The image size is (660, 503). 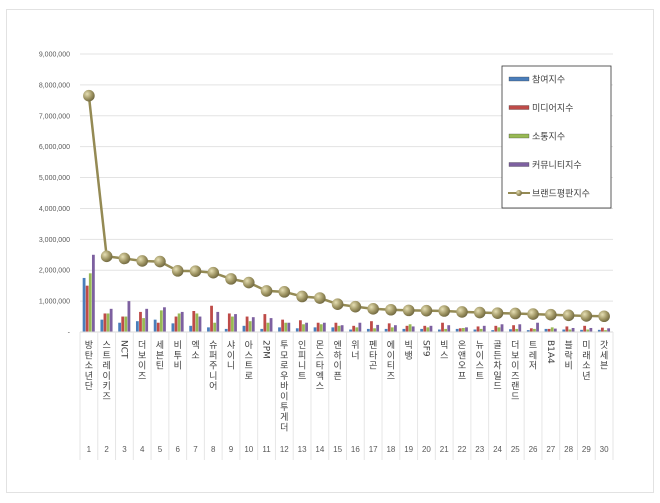 I want to click on x-category-label: B1A4, so click(x=550, y=352).